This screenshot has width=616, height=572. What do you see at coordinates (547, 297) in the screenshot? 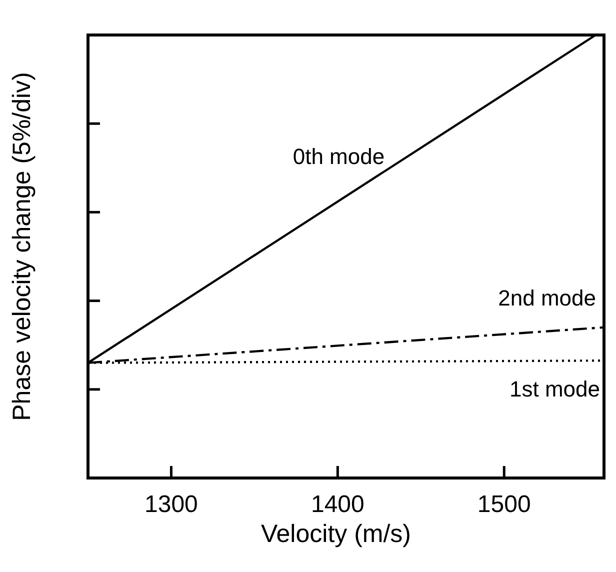
I see `series-label: 2nd mode` at bounding box center [547, 297].